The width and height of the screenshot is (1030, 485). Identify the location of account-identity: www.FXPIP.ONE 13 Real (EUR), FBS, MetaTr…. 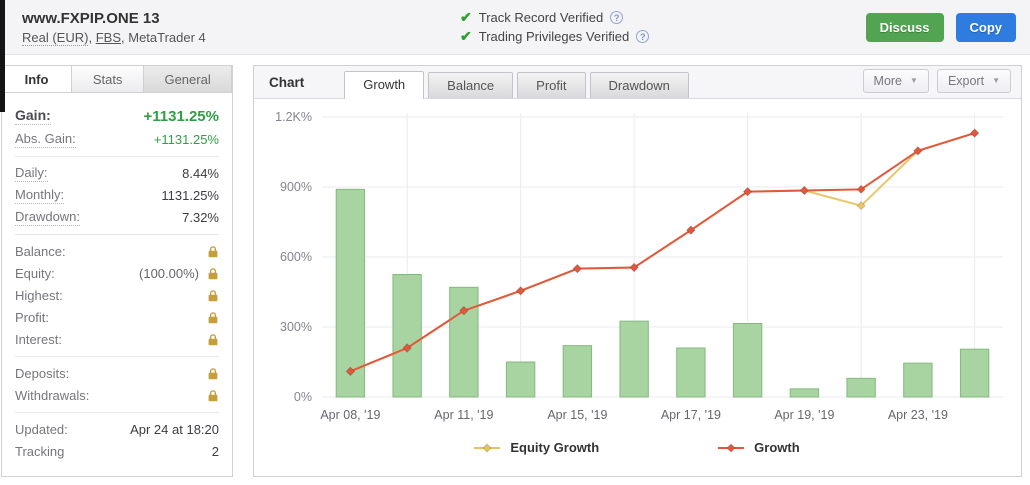
(241, 27).